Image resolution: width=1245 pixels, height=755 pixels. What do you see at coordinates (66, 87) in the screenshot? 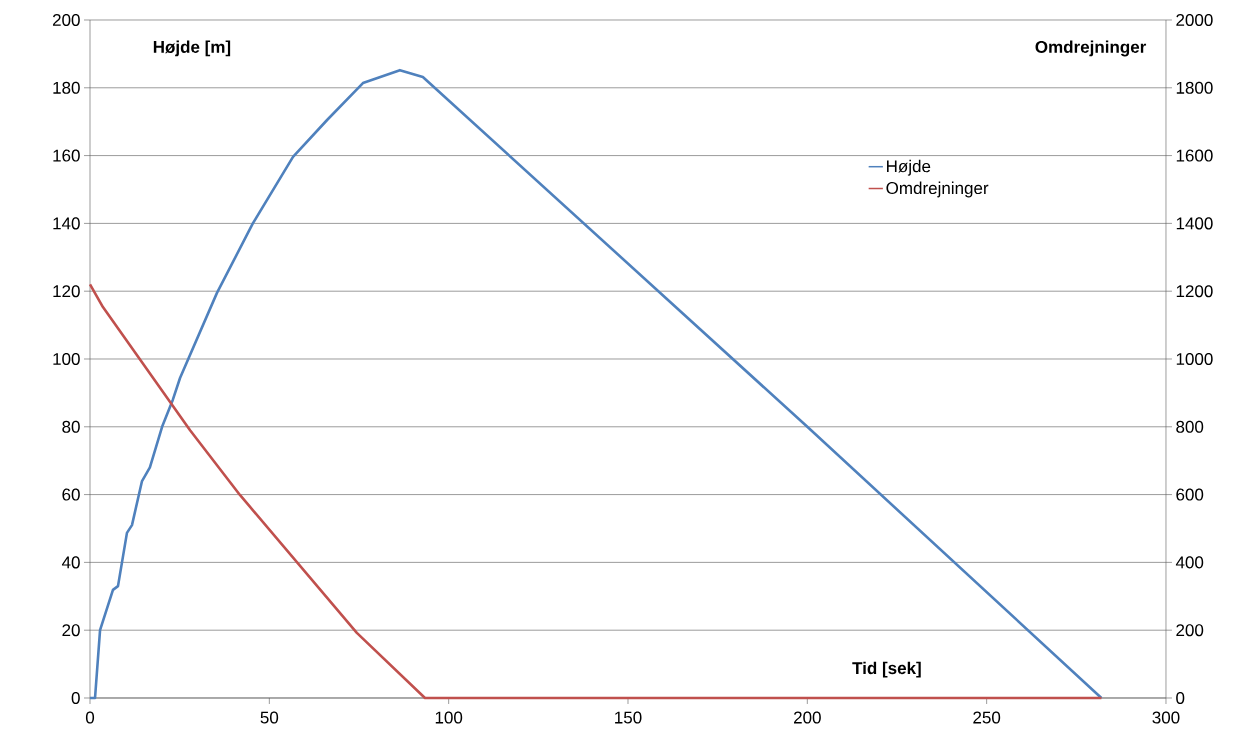
I see `y-tick-label: 180` at bounding box center [66, 87].